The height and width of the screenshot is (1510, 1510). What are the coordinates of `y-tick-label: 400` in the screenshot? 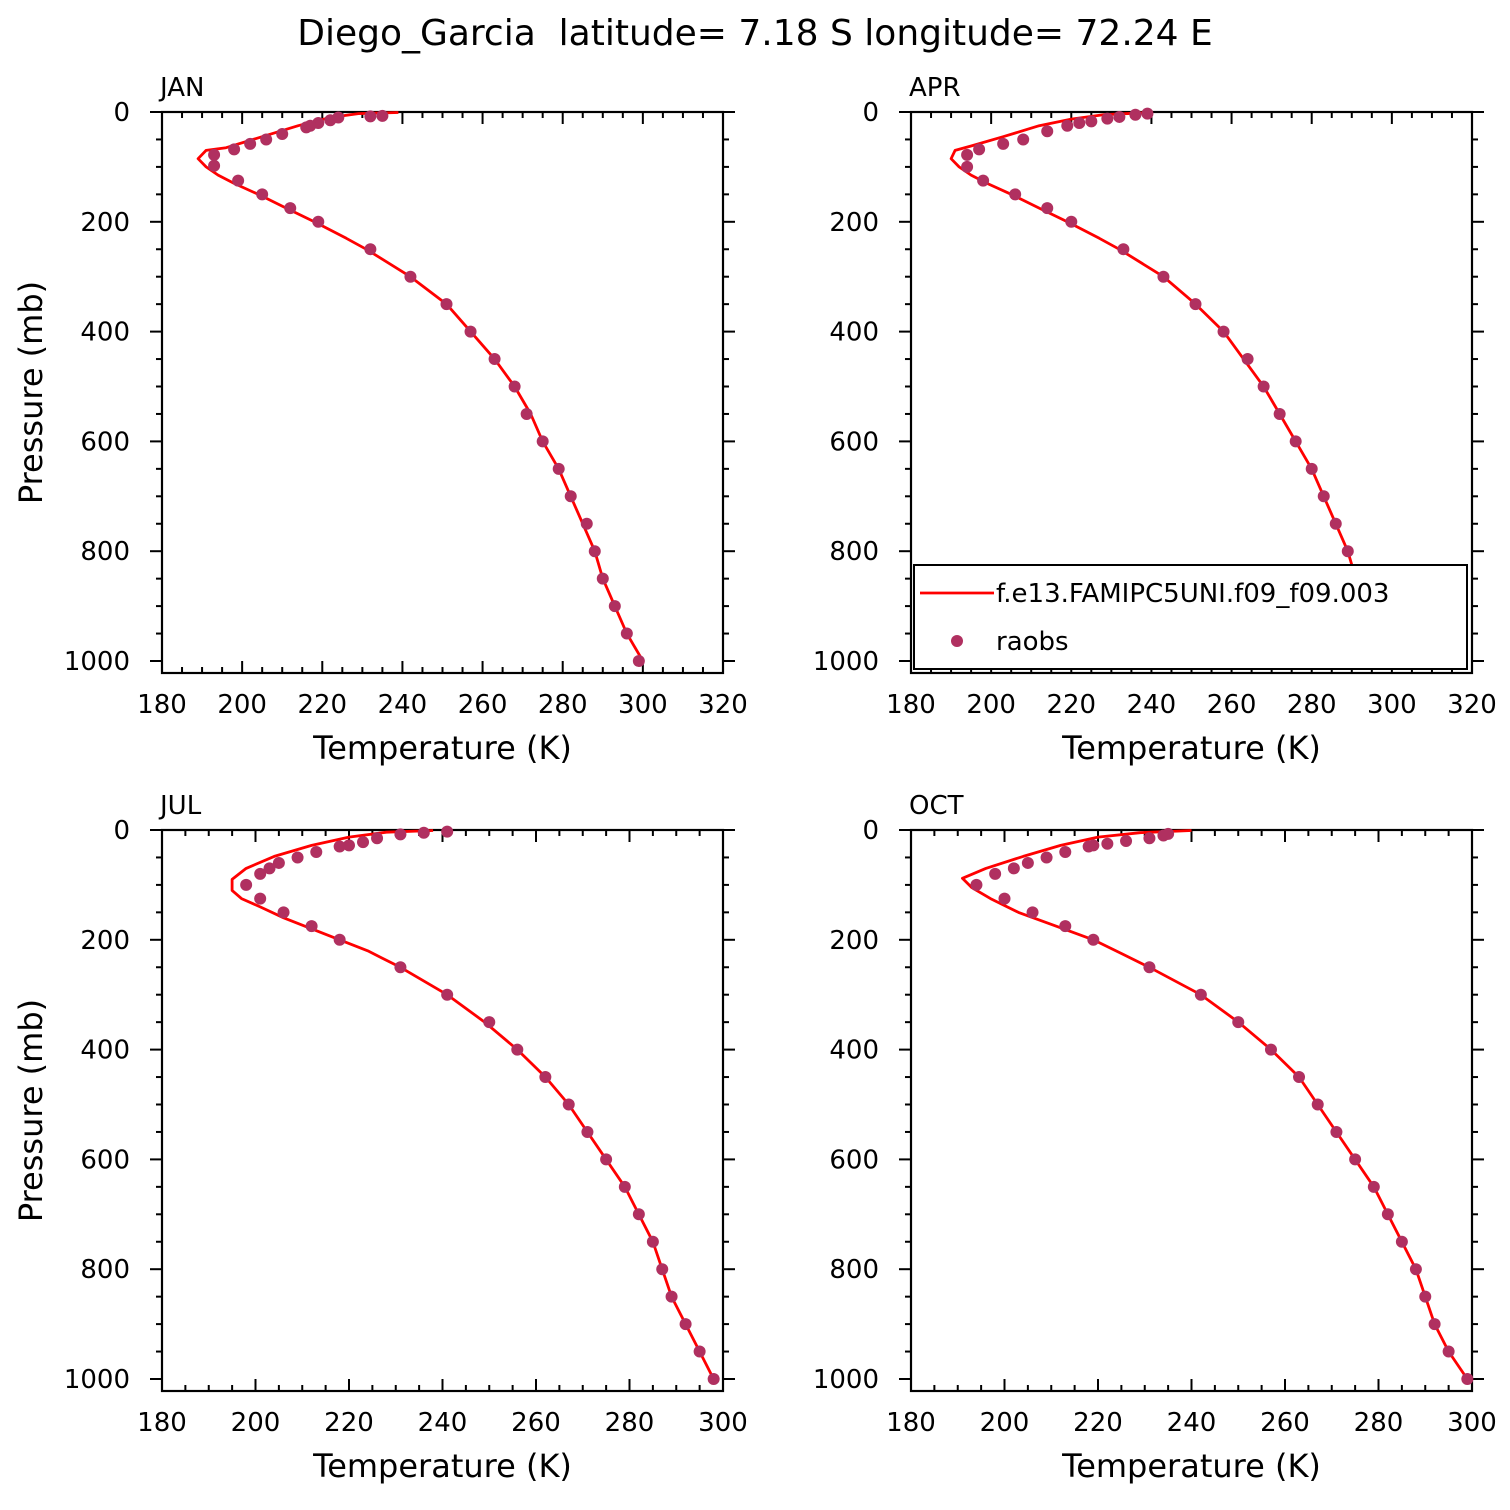 It's located at (105, 1051).